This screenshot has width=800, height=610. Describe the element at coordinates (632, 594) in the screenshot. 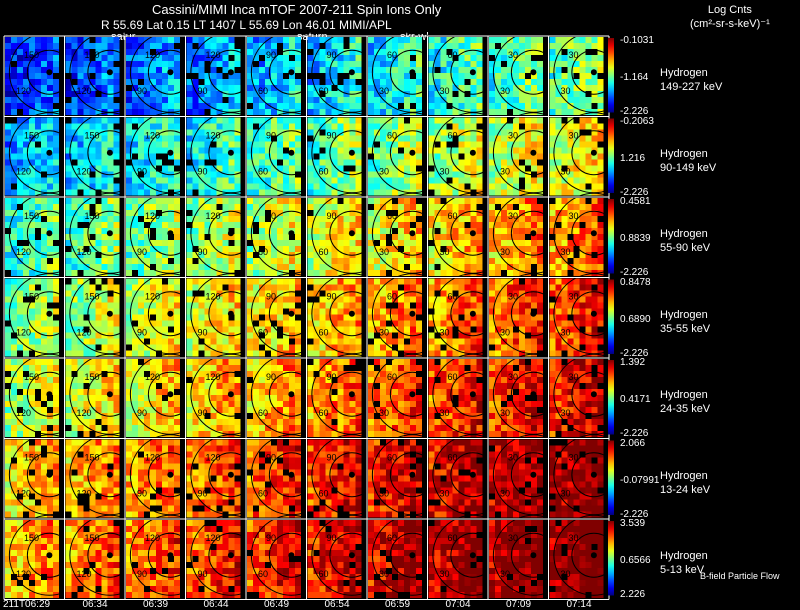

I see `colorbar-min-label: 2.226` at that location.